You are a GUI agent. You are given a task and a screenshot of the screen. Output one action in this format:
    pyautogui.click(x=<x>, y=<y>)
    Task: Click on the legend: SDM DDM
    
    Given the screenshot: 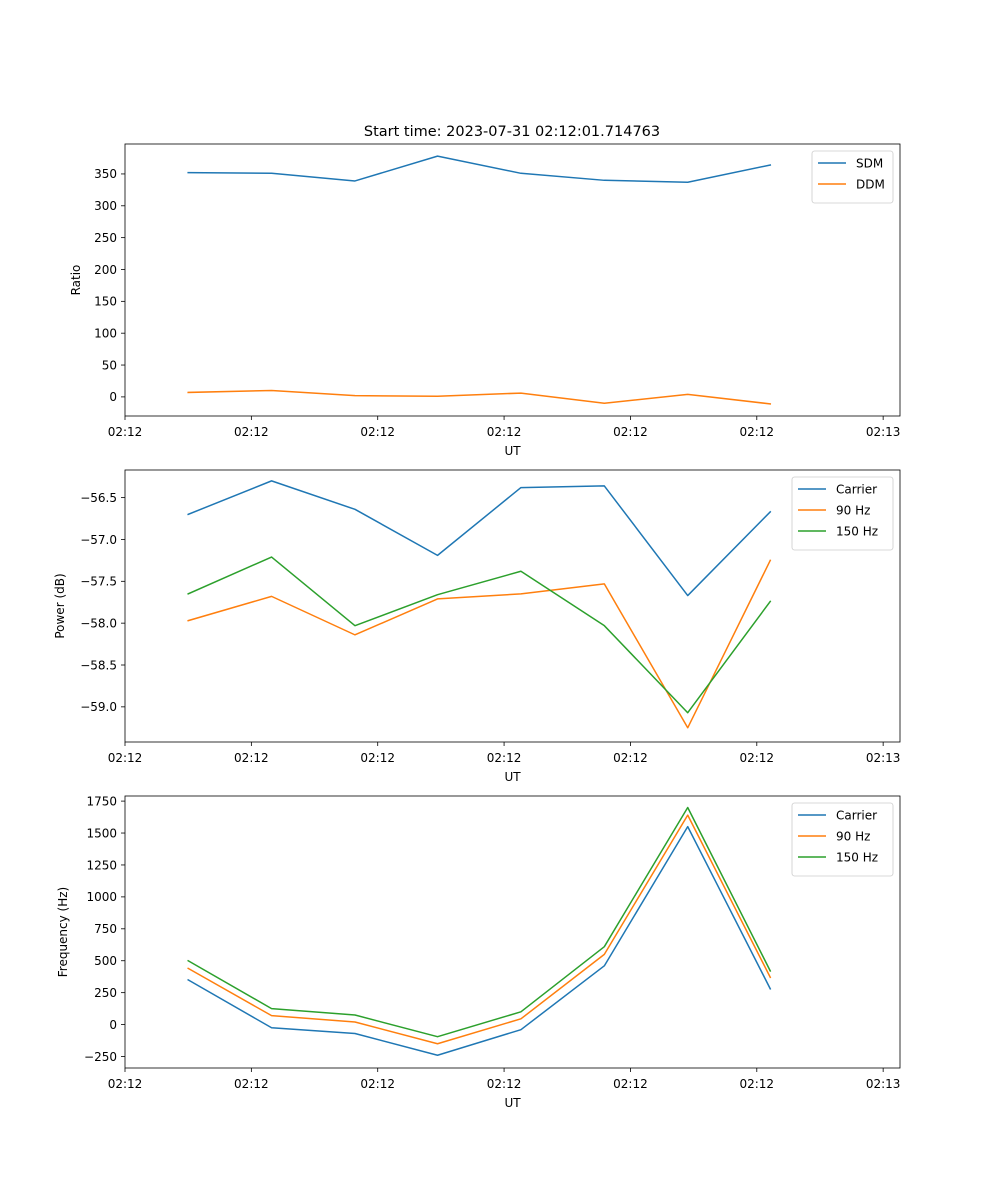 What is the action you would take?
    pyautogui.click(x=852, y=177)
    